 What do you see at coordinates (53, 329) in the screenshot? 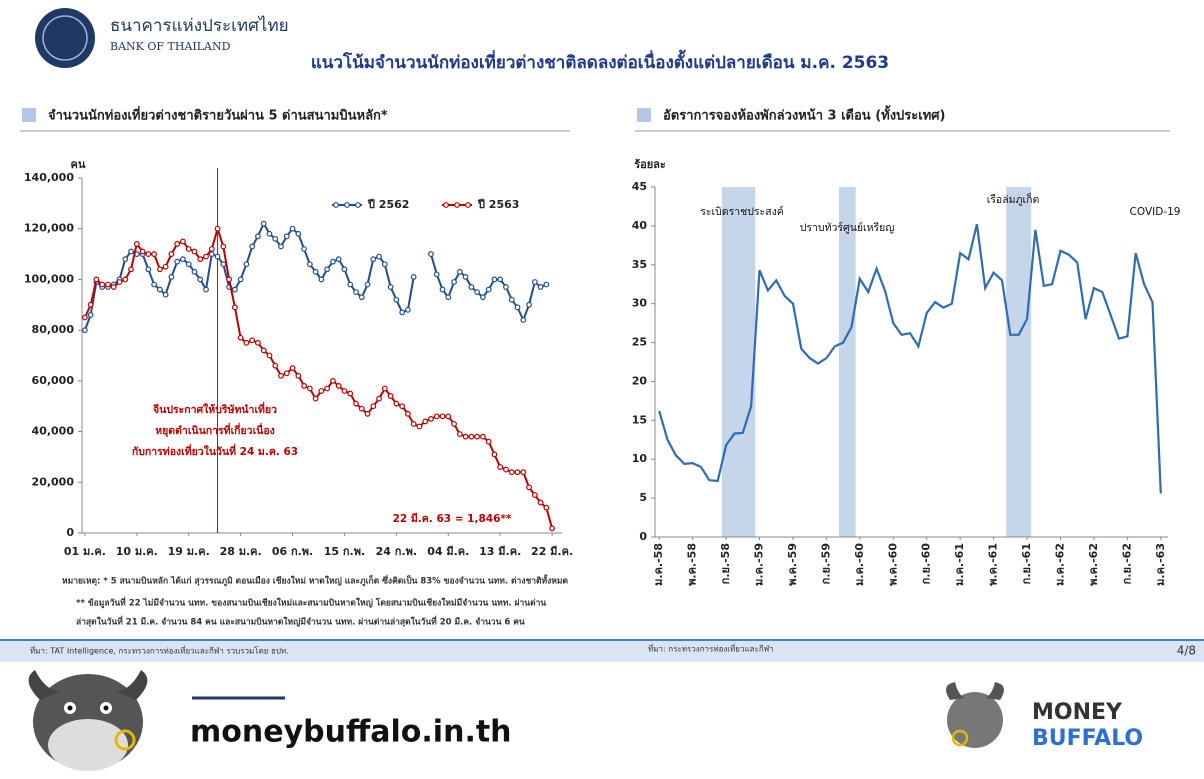
I see `y-tick-label: 80,000` at bounding box center [53, 329].